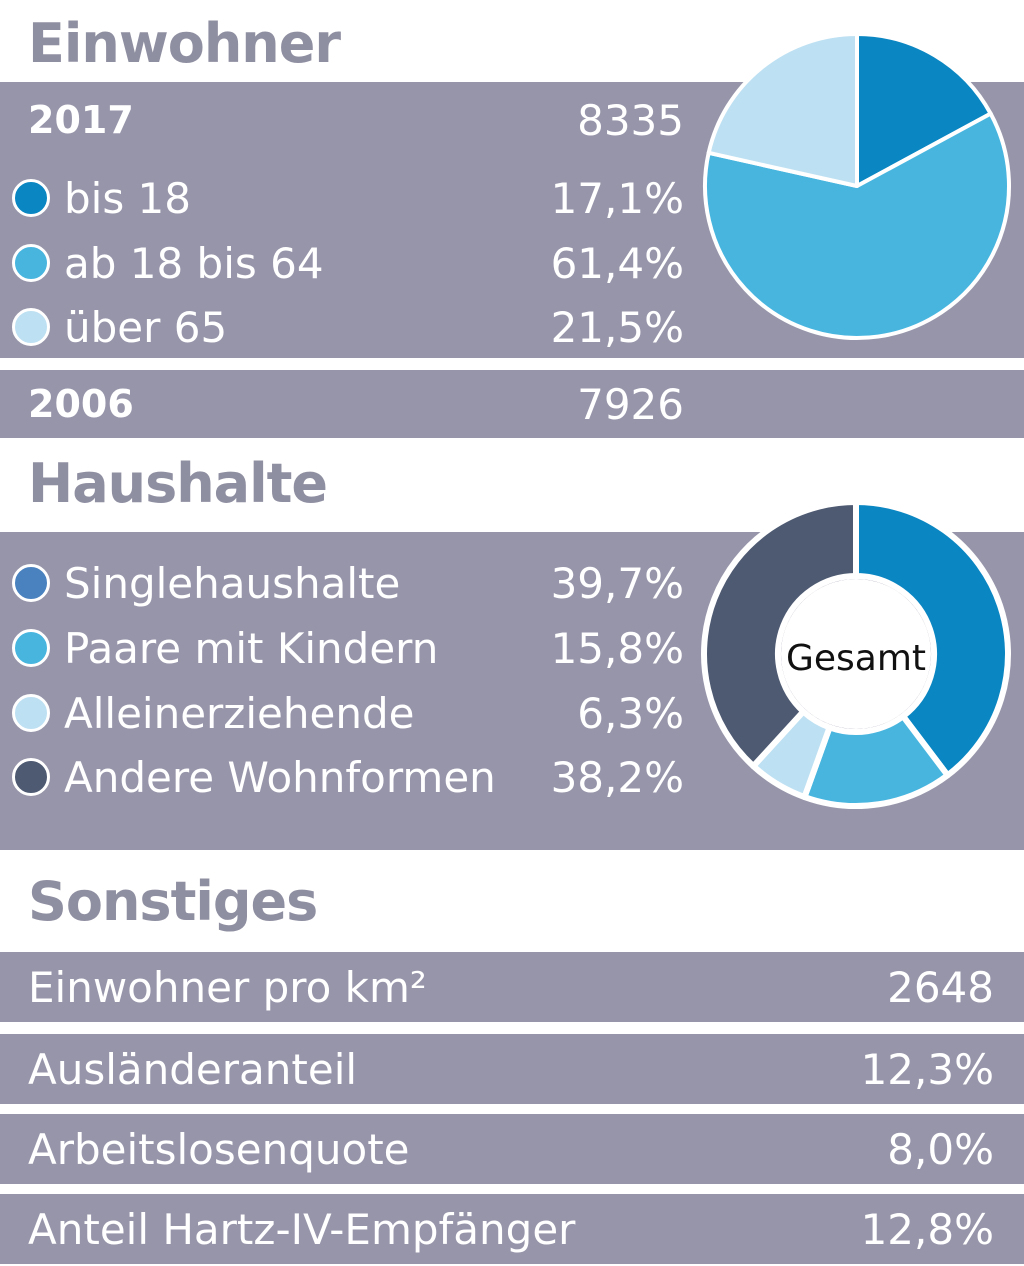 The height and width of the screenshot is (1266, 1024). Describe the element at coordinates (31, 198) in the screenshot. I see `bis-18-dot-icon` at that location.